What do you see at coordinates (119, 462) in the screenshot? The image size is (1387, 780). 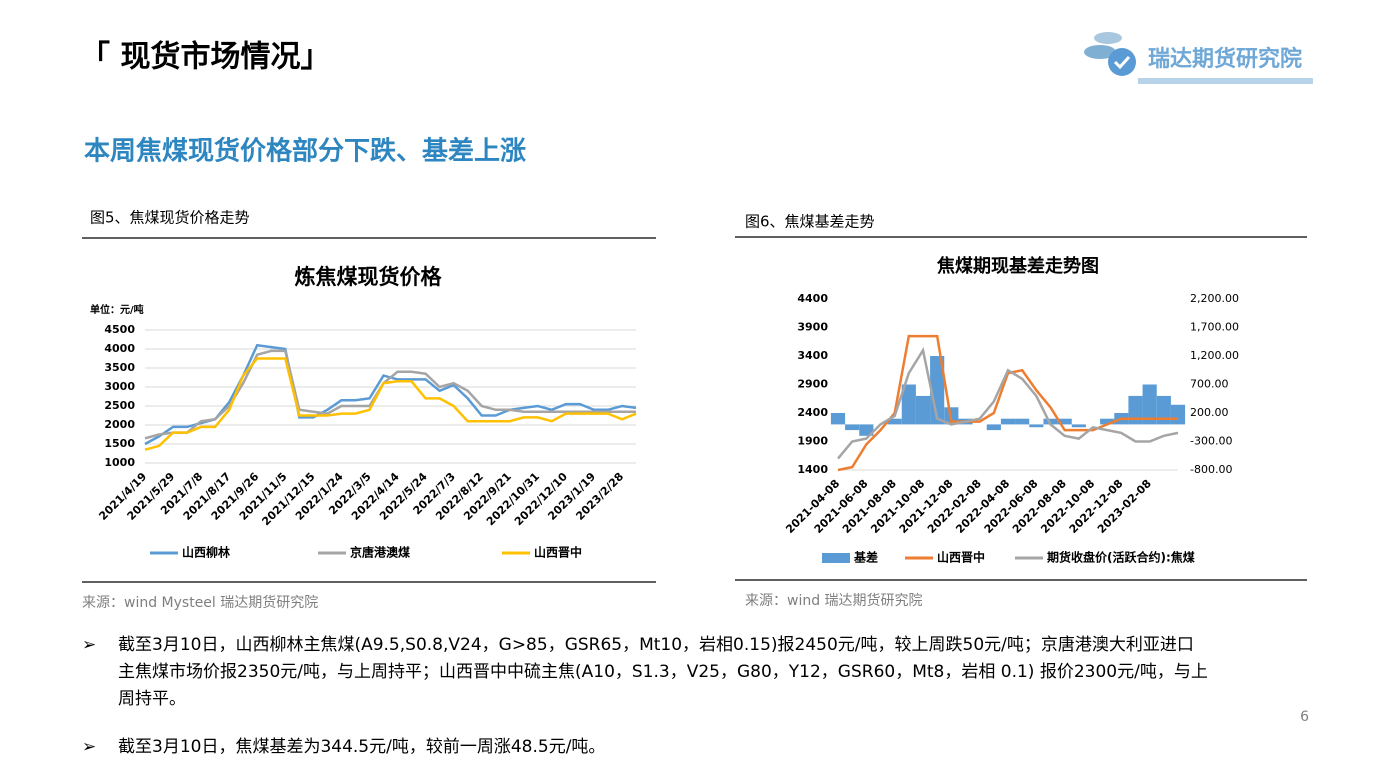 I see `y-tick-label: 1000` at bounding box center [119, 462].